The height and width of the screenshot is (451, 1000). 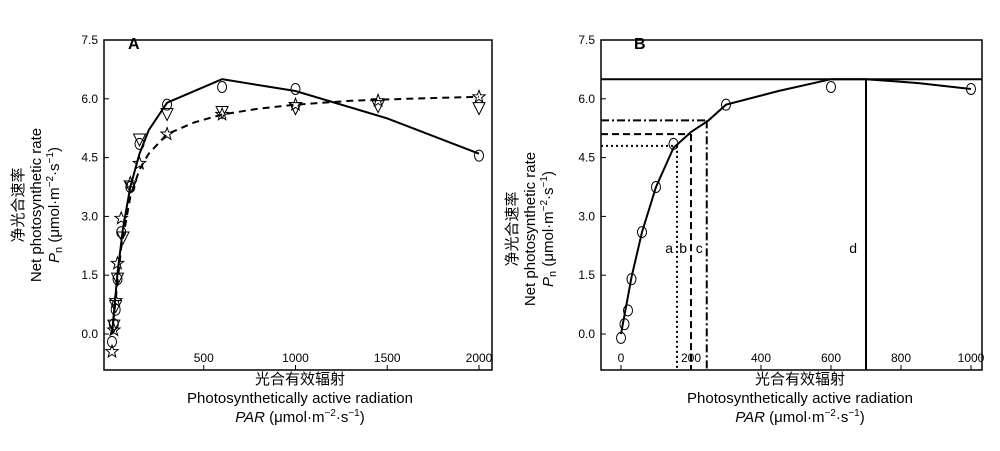 What do you see at coordinates (801, 360) in the screenshot?
I see `panel-b-x-ticks: 0 200 400 600 800 1000` at bounding box center [801, 360].